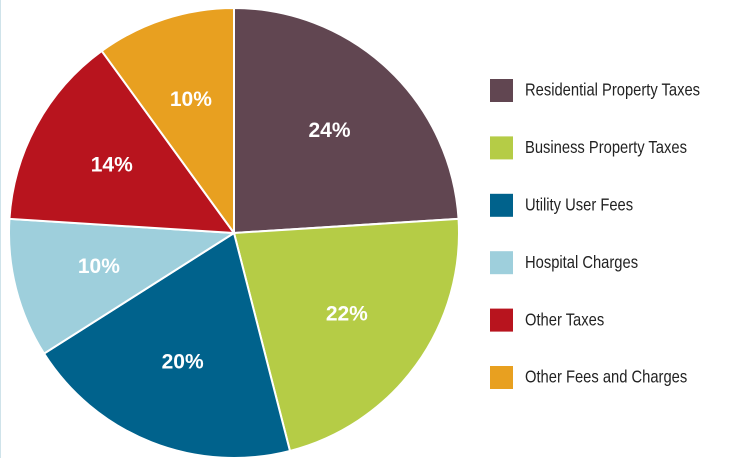 Image resolution: width=747 pixels, height=458 pixels. What do you see at coordinates (564, 320) in the screenshot?
I see `legend-label: Other Taxes` at bounding box center [564, 320].